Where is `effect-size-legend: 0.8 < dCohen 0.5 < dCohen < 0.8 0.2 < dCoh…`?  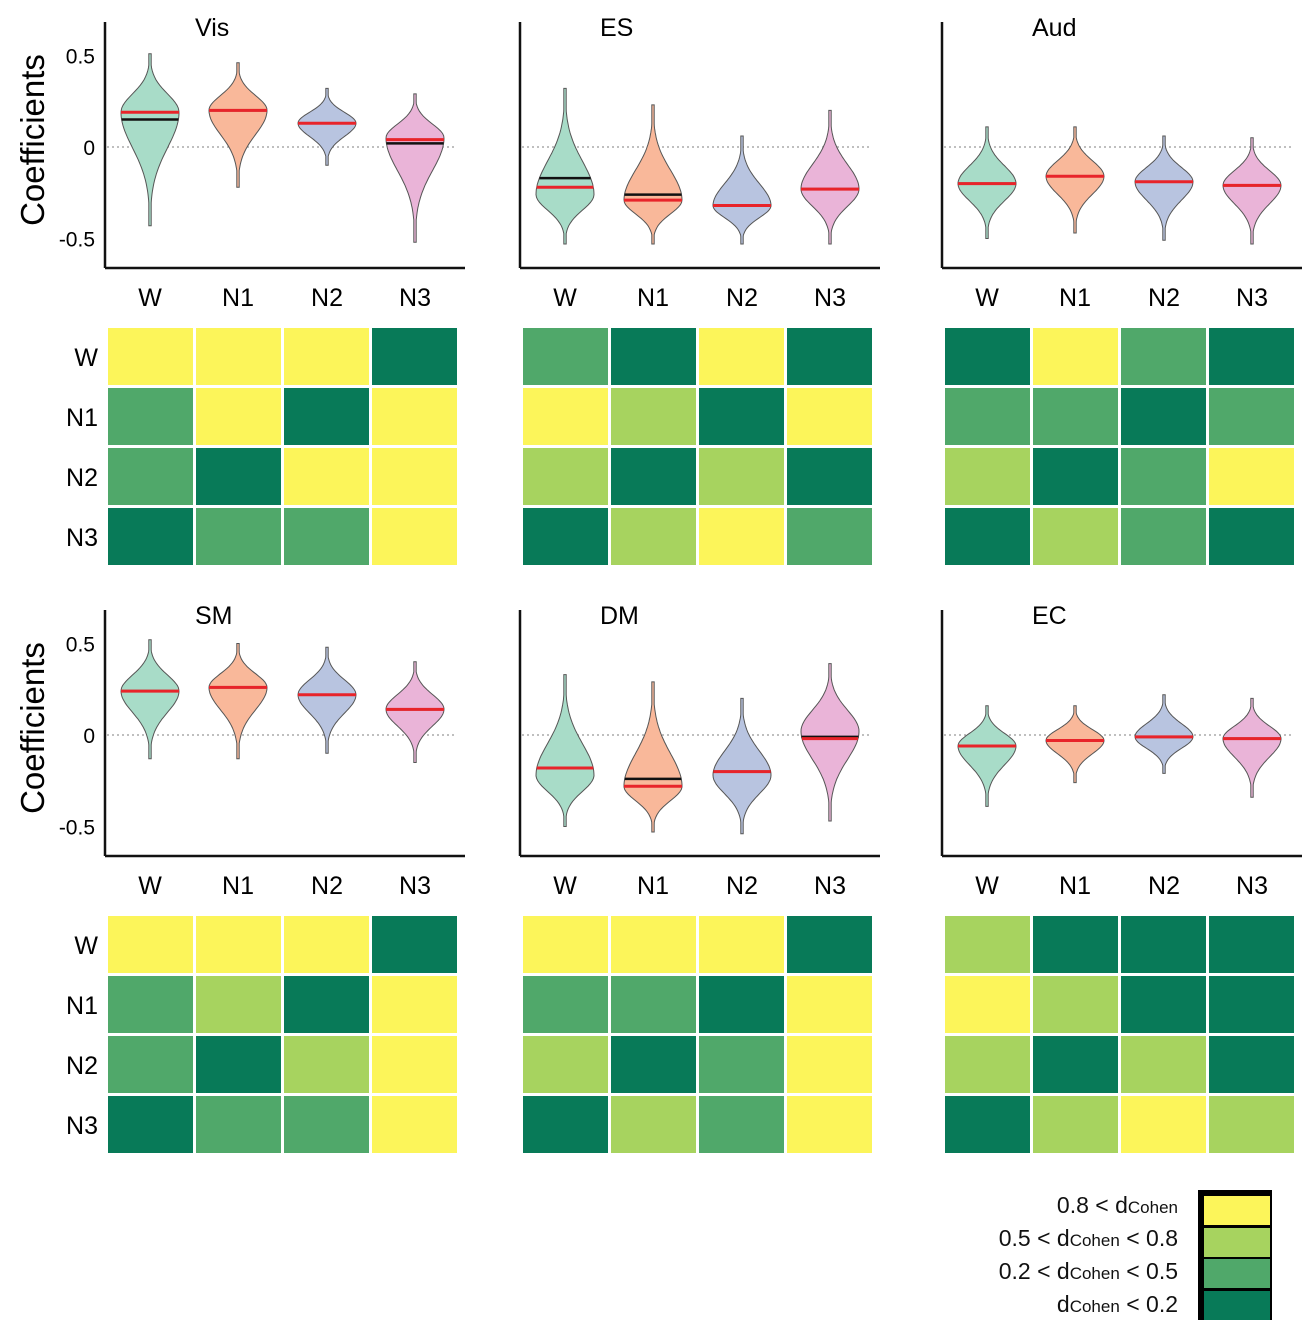
effect-size-legend: 0.8 < dCohen 0.5 < dCohen < 0.8 0.2 < dCoh… is located at coordinates (1110, 1256).